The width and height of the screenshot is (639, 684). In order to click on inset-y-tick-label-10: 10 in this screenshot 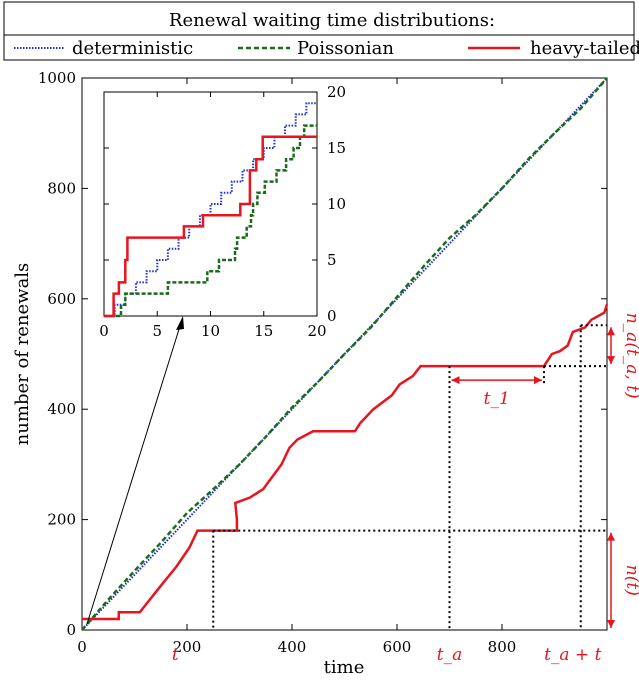, I will do `click(336, 204)`.